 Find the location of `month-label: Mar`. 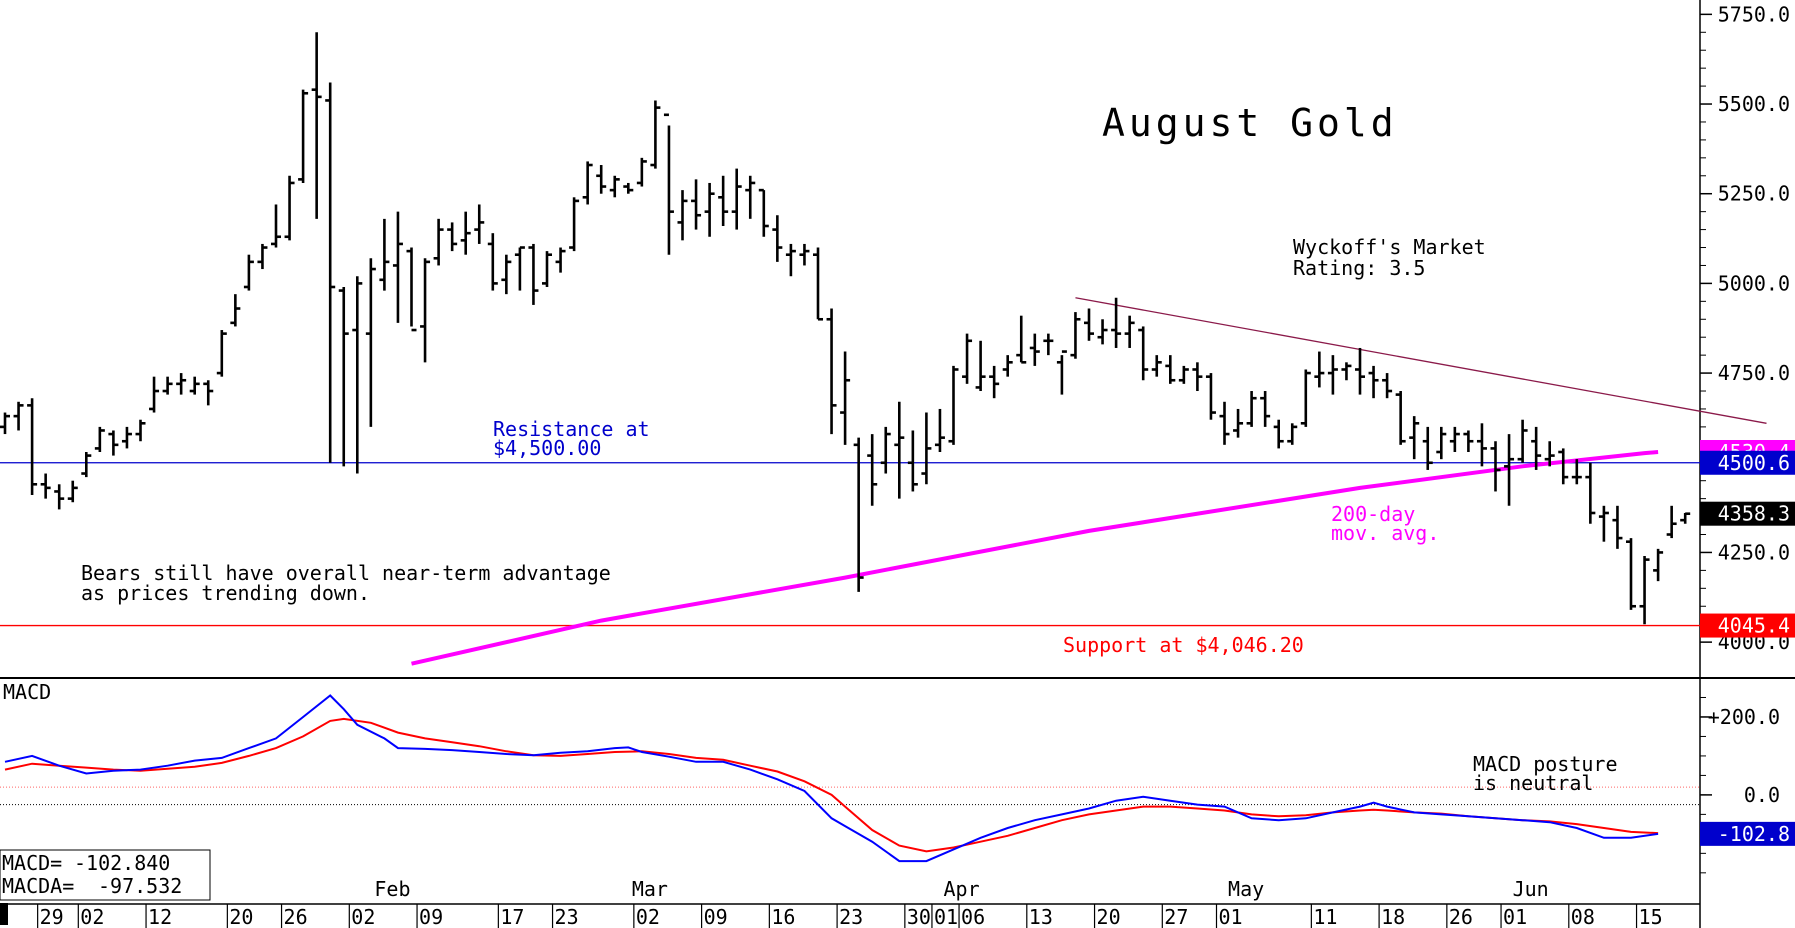

month-label: Mar is located at coordinates (650, 889).